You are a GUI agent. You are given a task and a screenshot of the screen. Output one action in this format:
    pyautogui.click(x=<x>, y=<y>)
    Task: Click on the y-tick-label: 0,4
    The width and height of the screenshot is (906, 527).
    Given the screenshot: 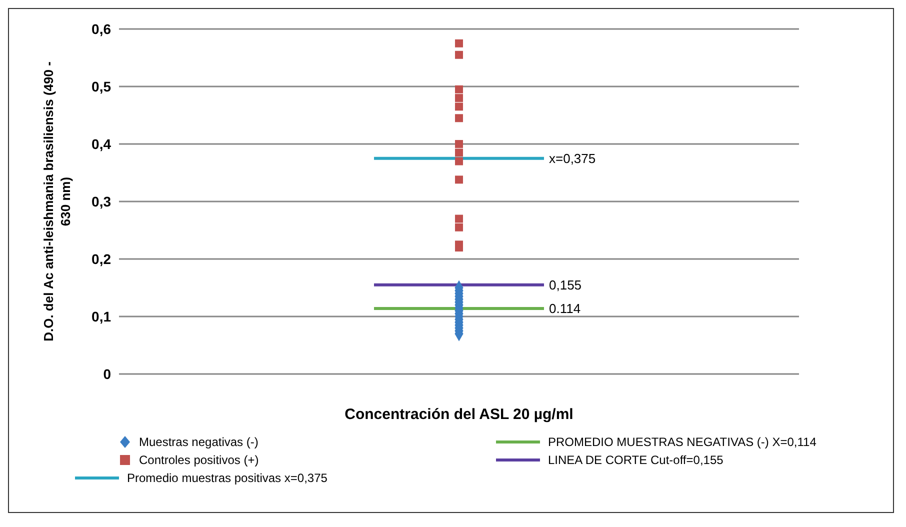 What is the action you would take?
    pyautogui.click(x=102, y=144)
    